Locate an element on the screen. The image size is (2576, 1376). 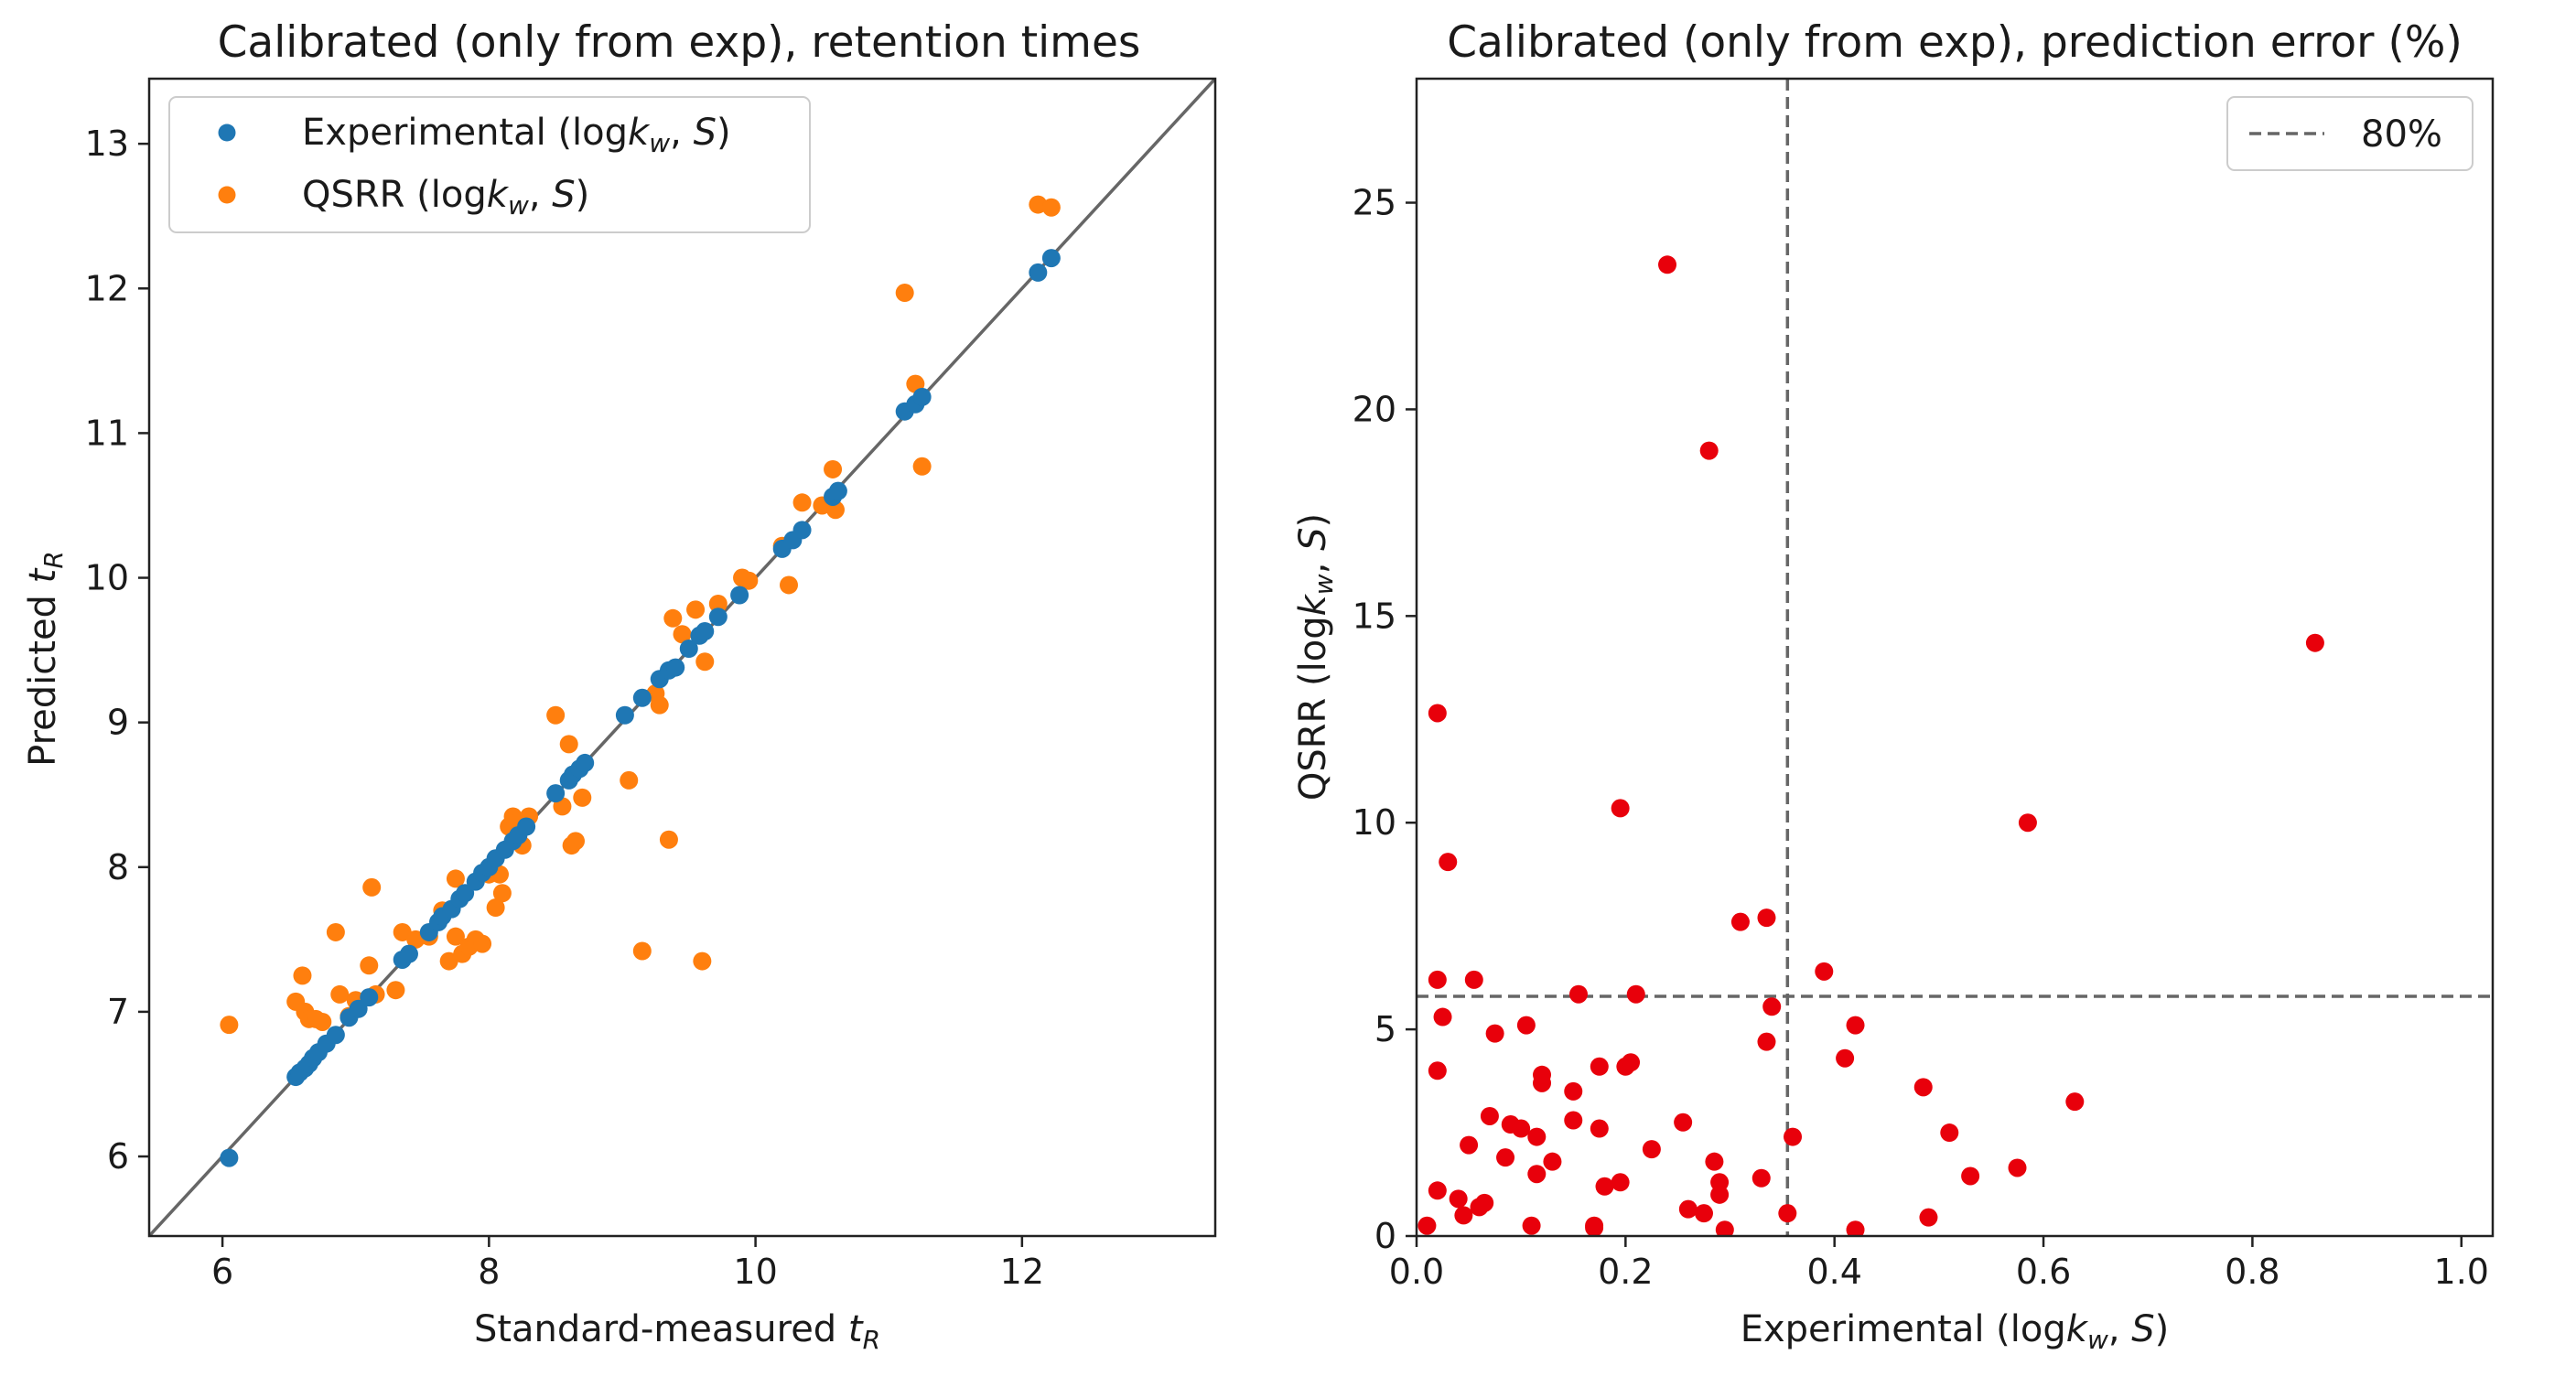
y-tick-label: 5 is located at coordinates (1385, 1029).